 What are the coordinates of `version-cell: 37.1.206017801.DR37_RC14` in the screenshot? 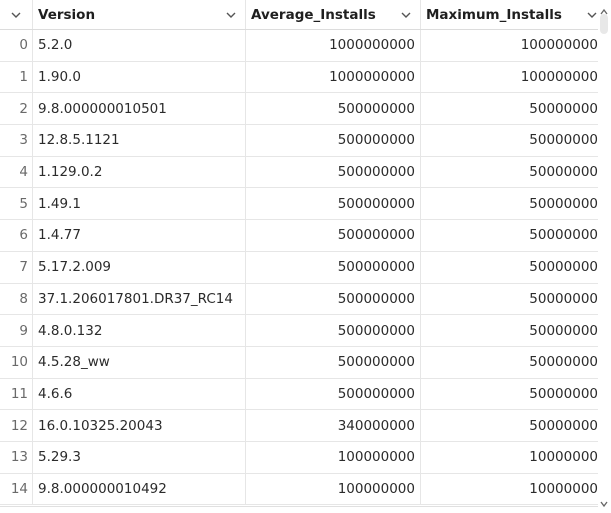 It's located at (139, 299).